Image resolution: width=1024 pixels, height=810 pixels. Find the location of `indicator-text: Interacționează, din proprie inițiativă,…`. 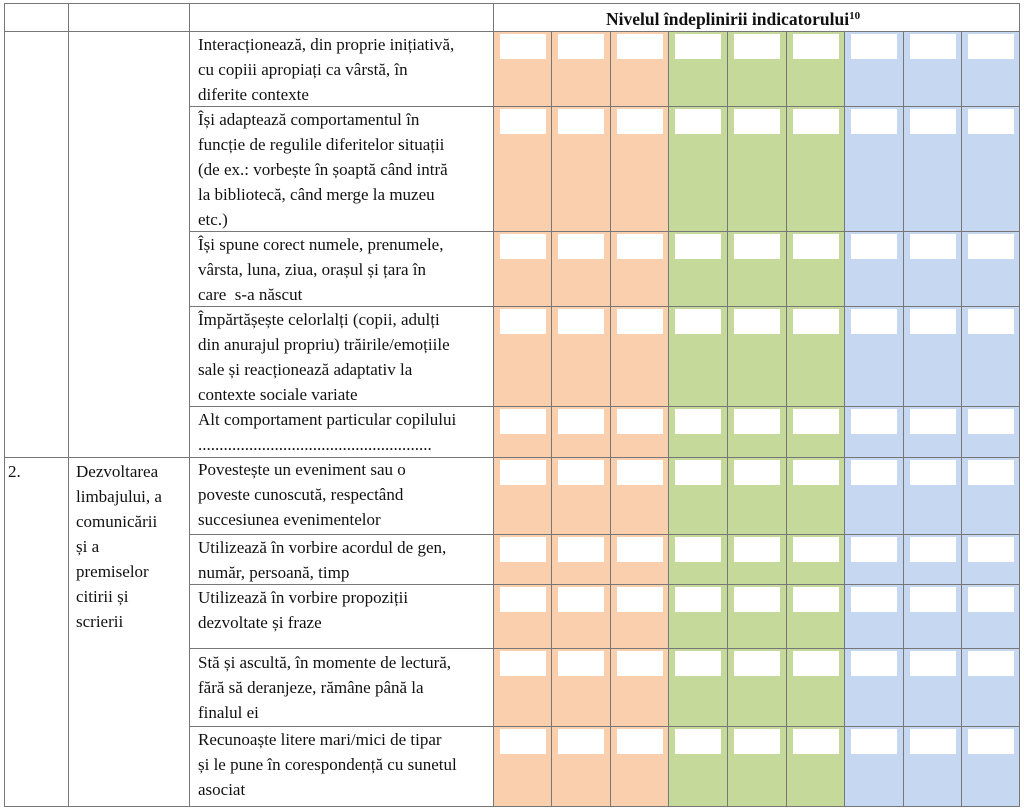

indicator-text: Interacționează, din proprie inițiativă,… is located at coordinates (326, 69).